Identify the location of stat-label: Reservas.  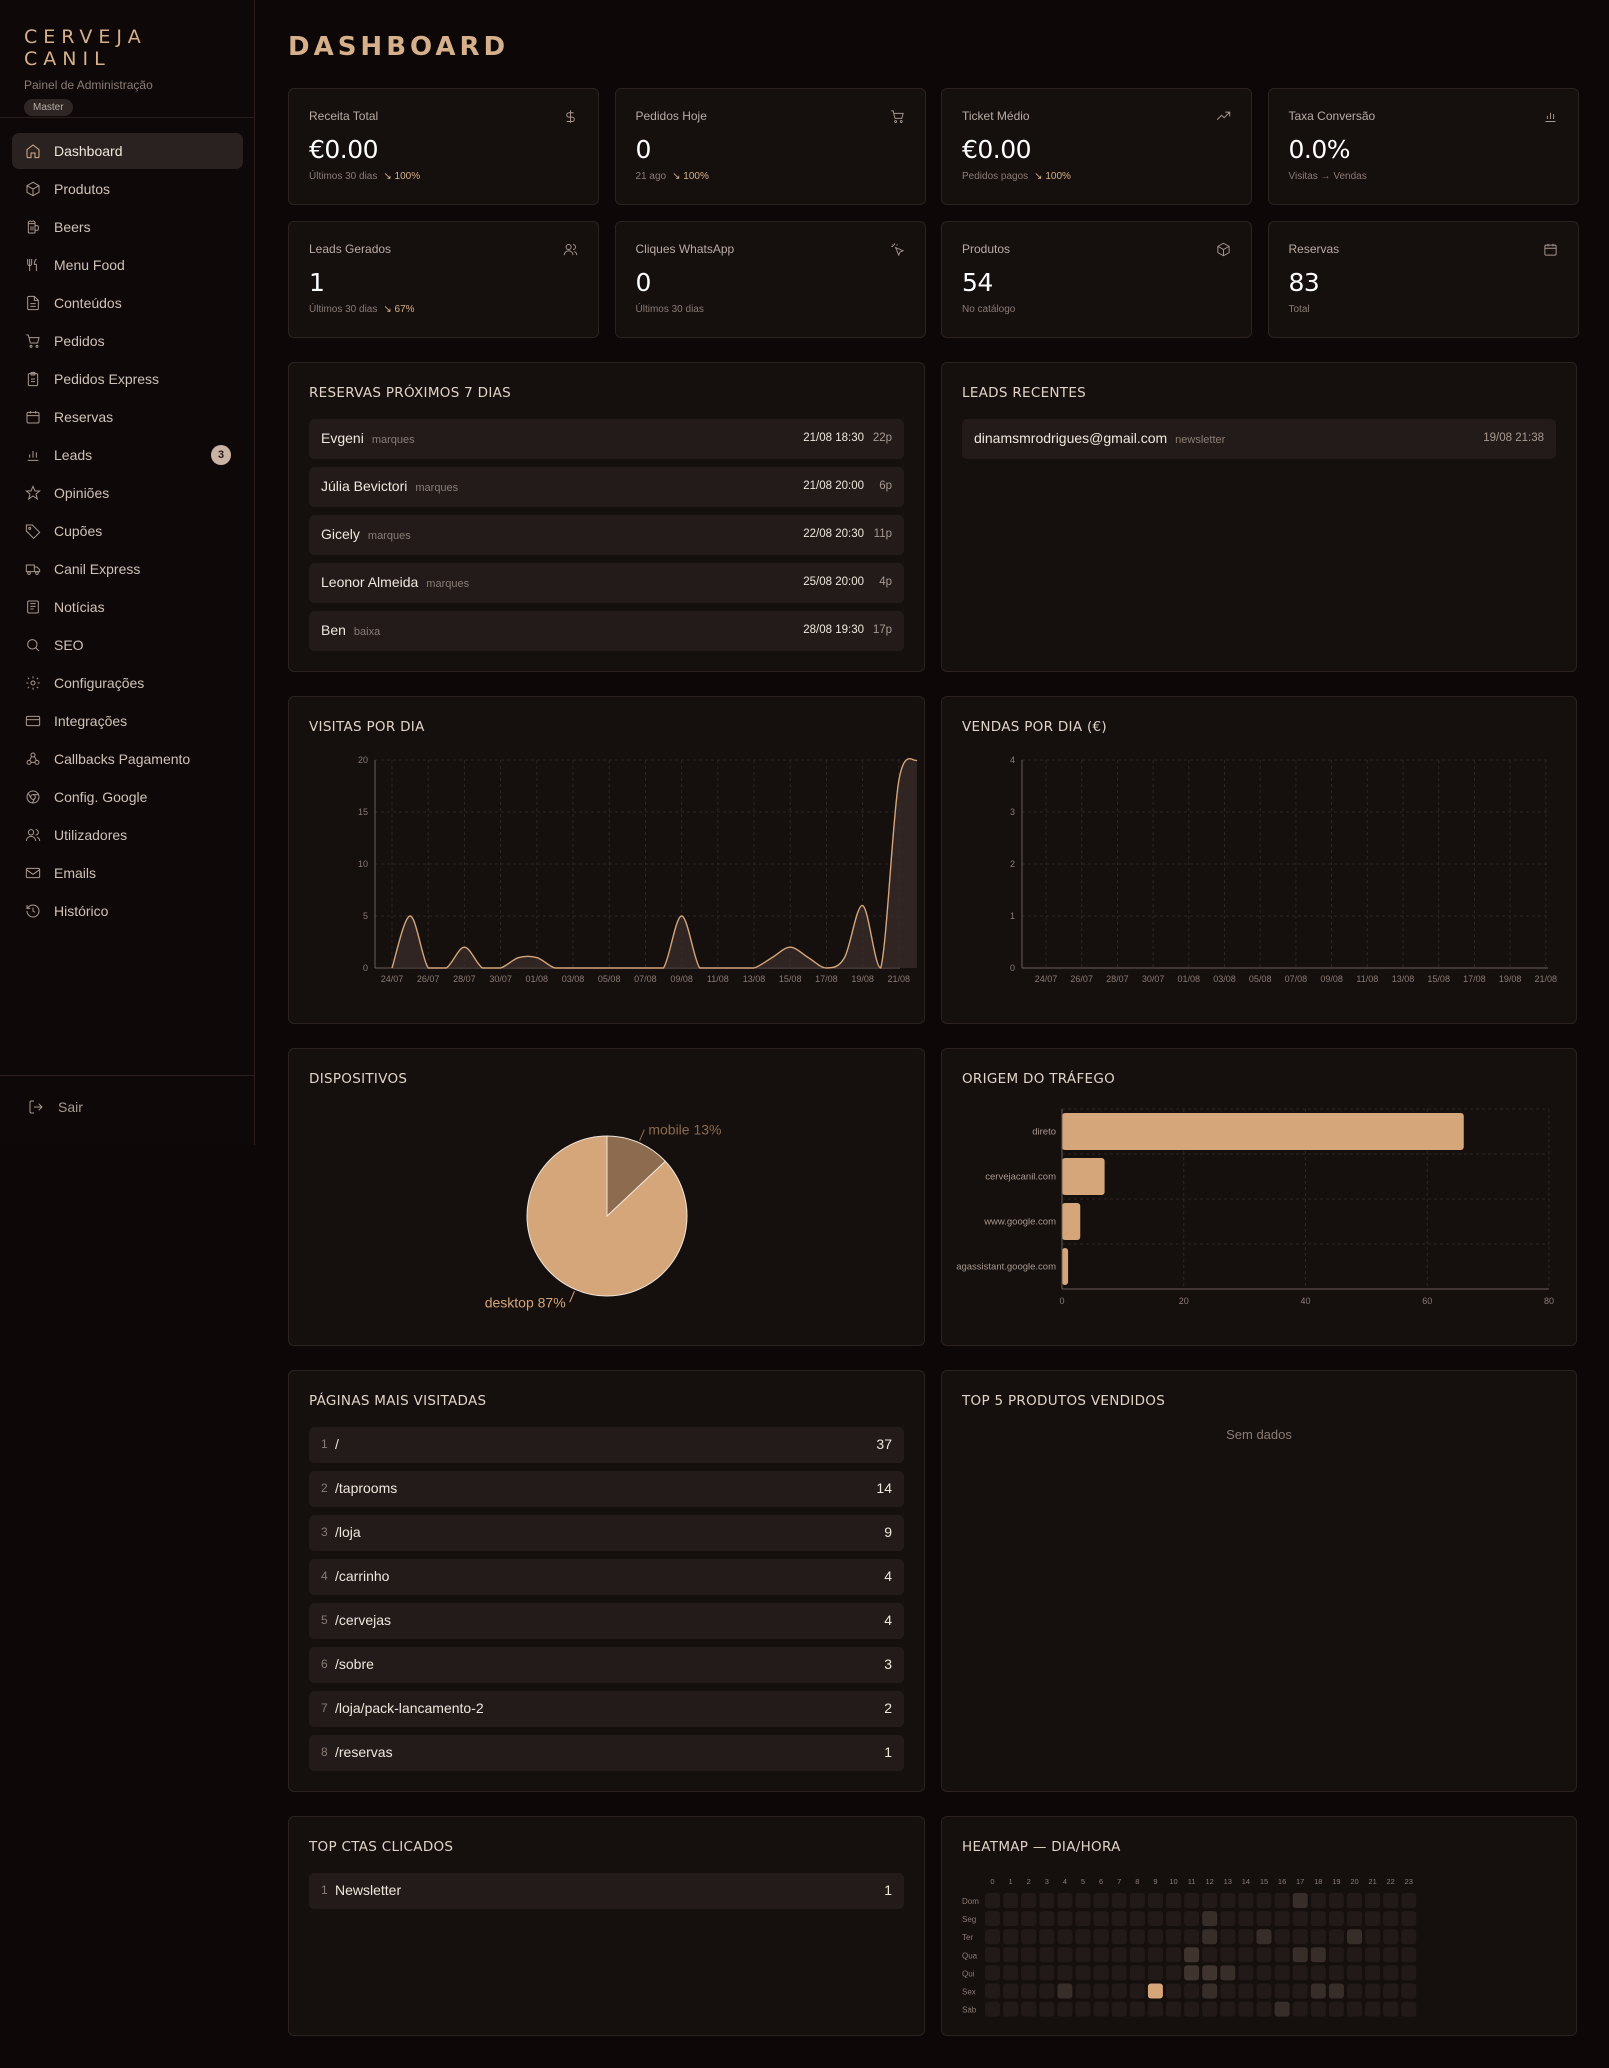
(1314, 249).